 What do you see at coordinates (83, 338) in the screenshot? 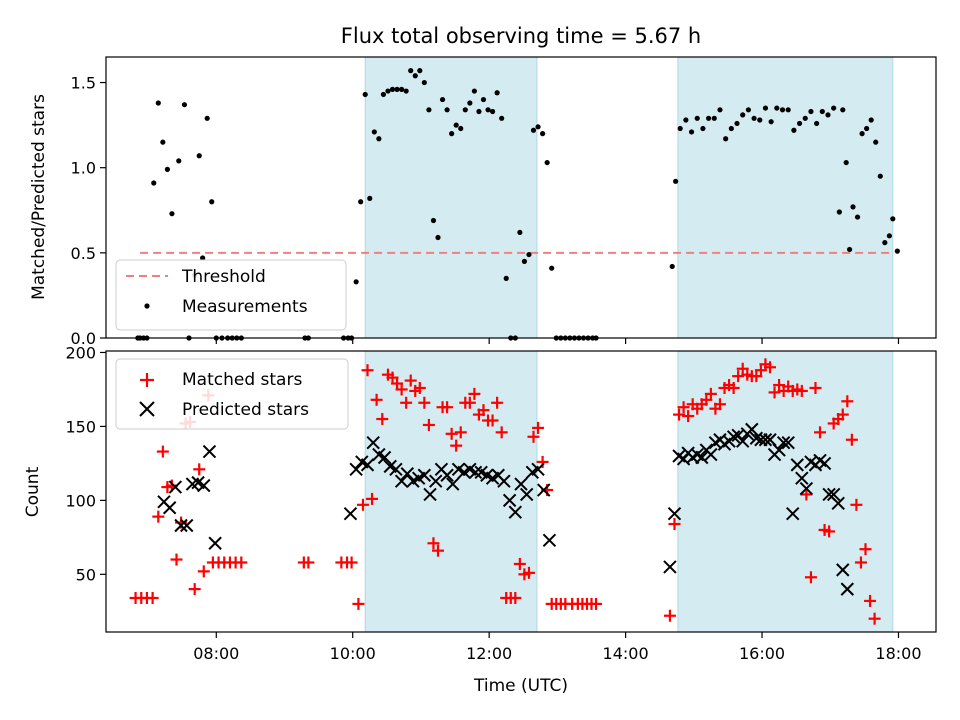
I see `top-y-tick-label: 0.0` at bounding box center [83, 338].